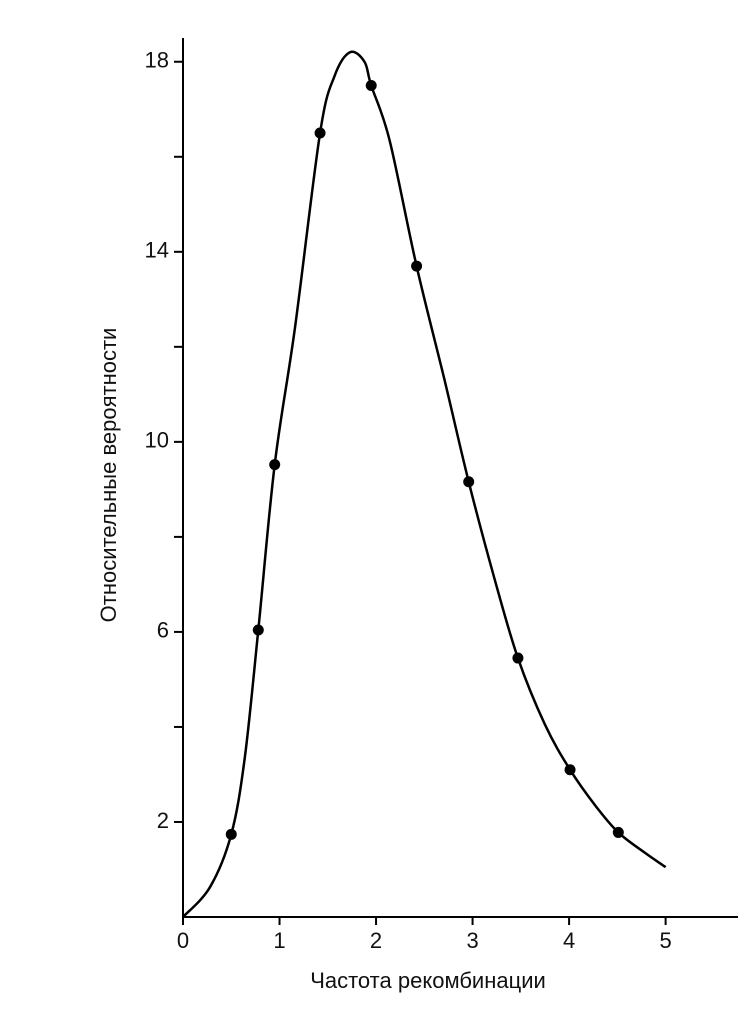 The image size is (744, 1031). Describe the element at coordinates (157, 250) in the screenshot. I see `y-tick-label: 14` at that location.